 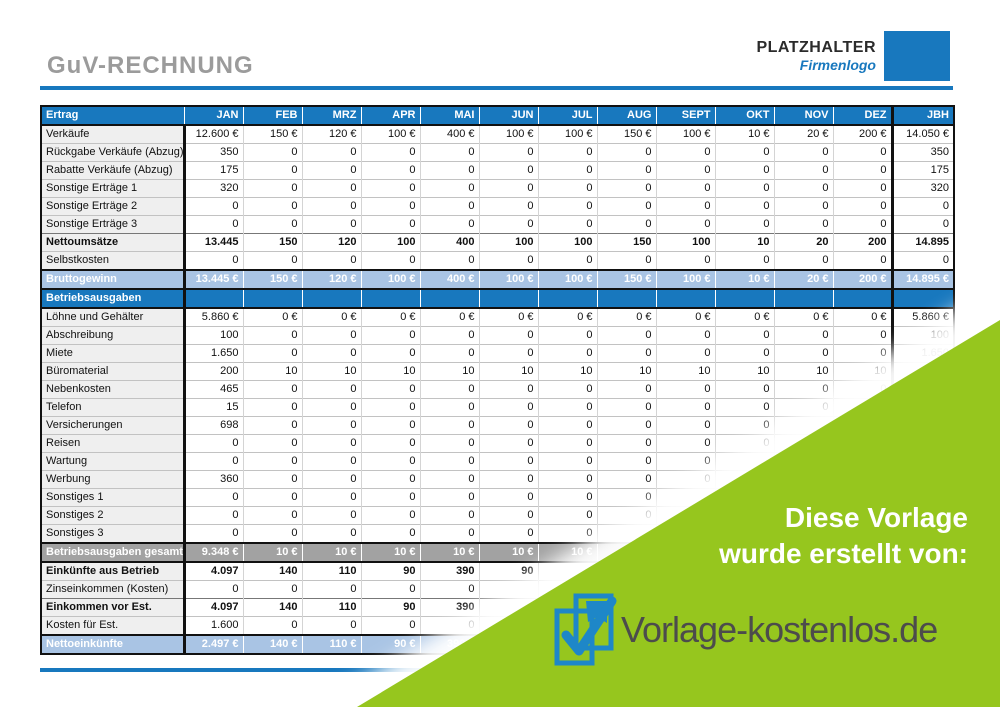 I want to click on table-cell: 140 €, so click(x=272, y=644).